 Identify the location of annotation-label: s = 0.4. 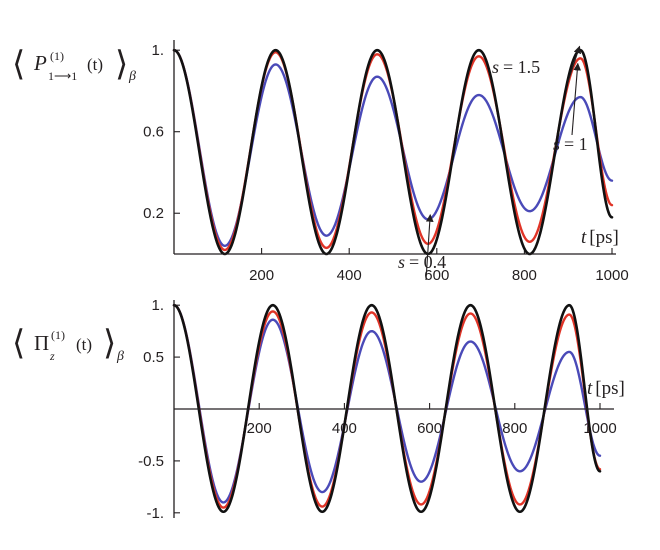
(422, 262).